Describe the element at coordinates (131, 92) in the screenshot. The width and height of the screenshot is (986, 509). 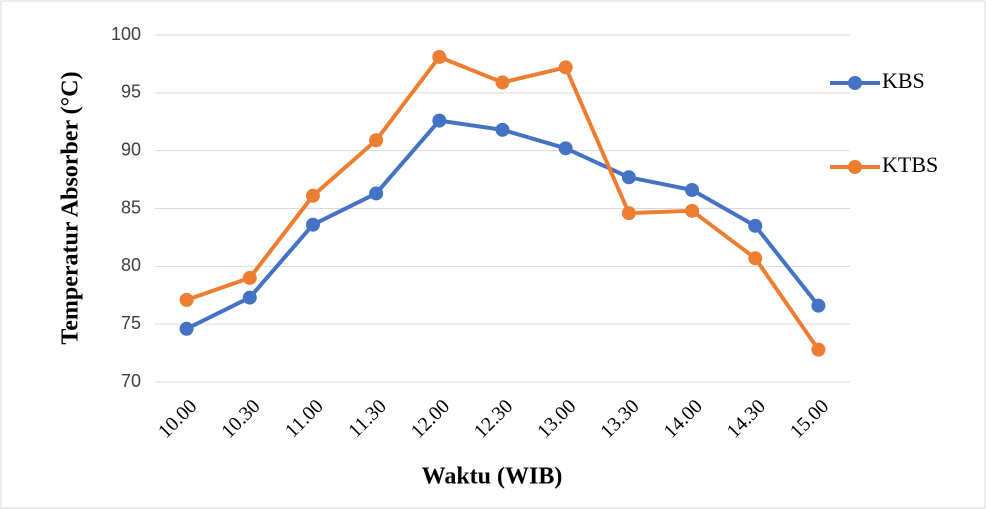
I see `y-tick-label: 95` at that location.